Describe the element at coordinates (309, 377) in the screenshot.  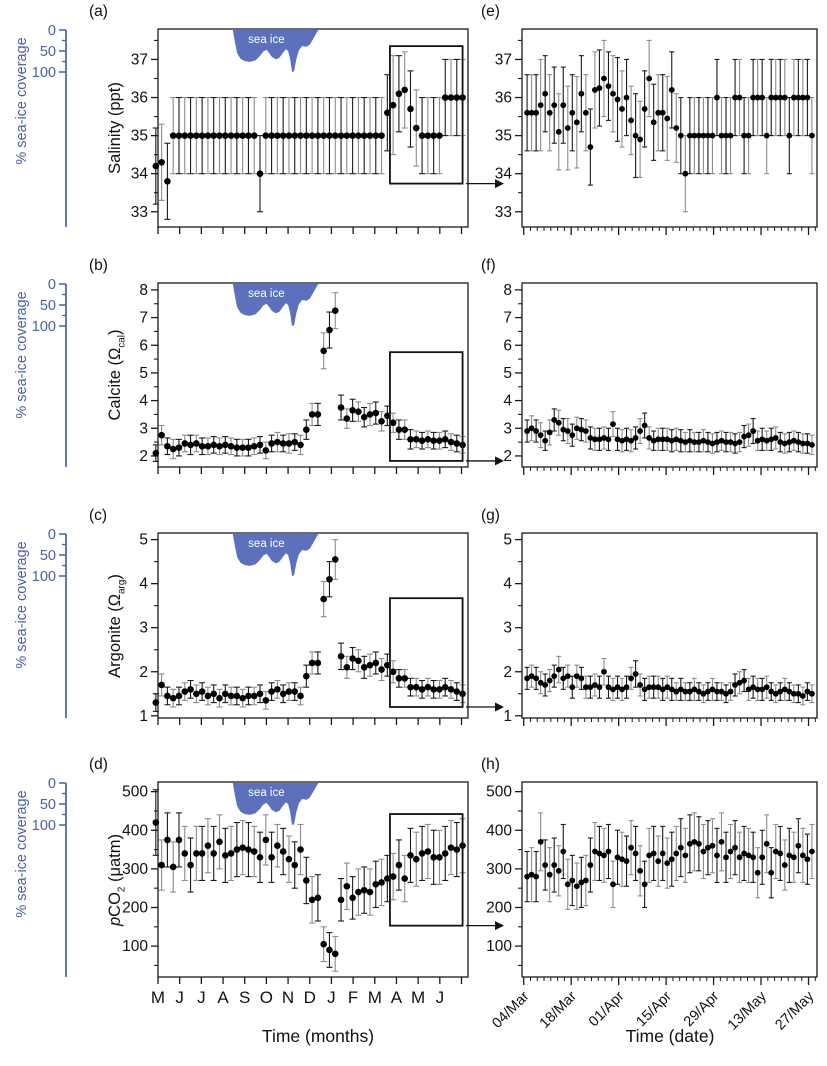
I see `panel-b-points` at that location.